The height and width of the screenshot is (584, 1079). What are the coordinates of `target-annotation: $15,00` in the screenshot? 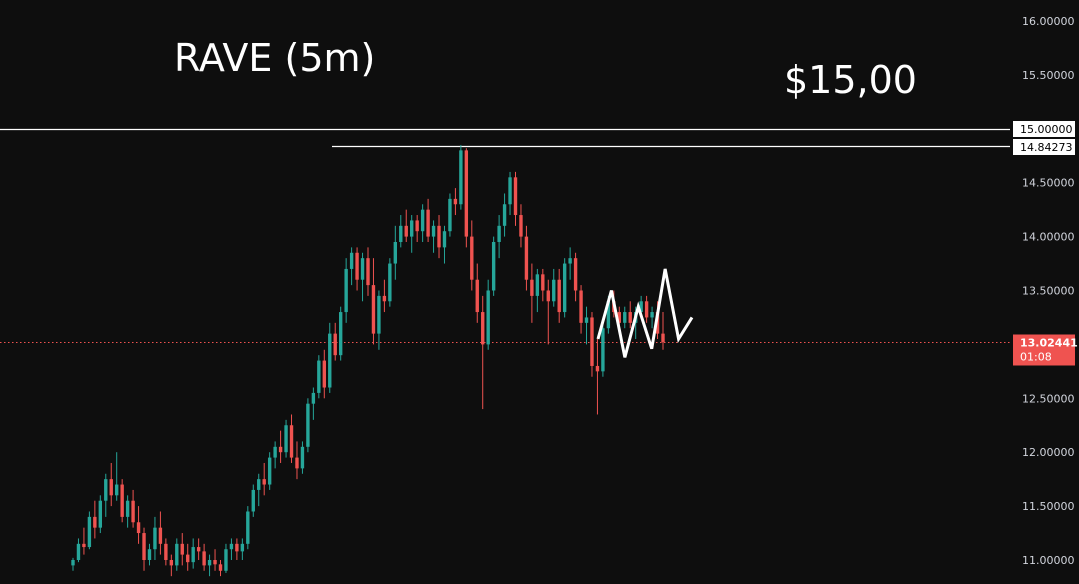 It's located at (850, 80).